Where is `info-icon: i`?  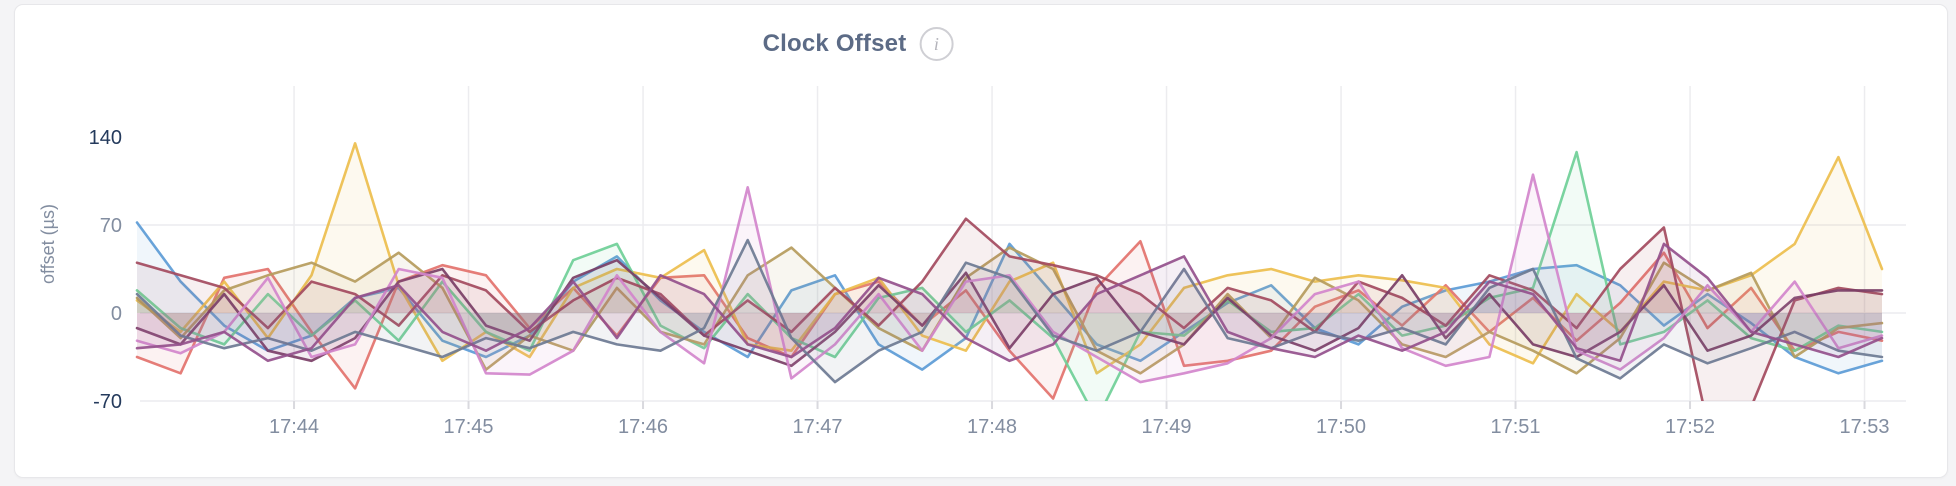
info-icon: i is located at coordinates (936, 44).